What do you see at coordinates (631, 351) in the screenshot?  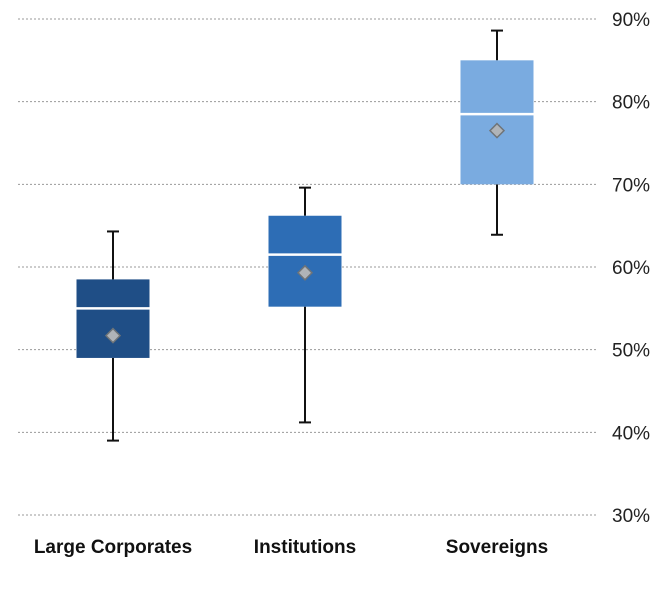 I see `y-tick-label: 50%` at bounding box center [631, 351].